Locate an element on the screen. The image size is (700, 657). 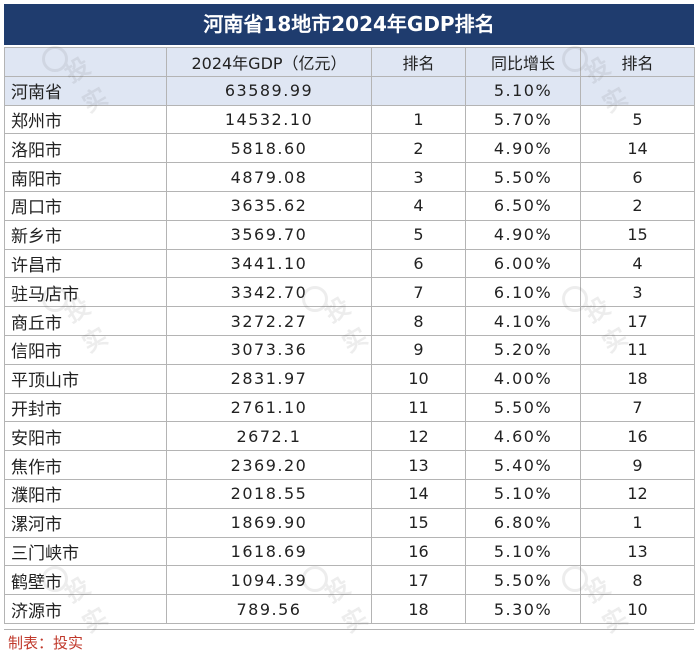
city-growth: 4.90% is located at coordinates (523, 234).